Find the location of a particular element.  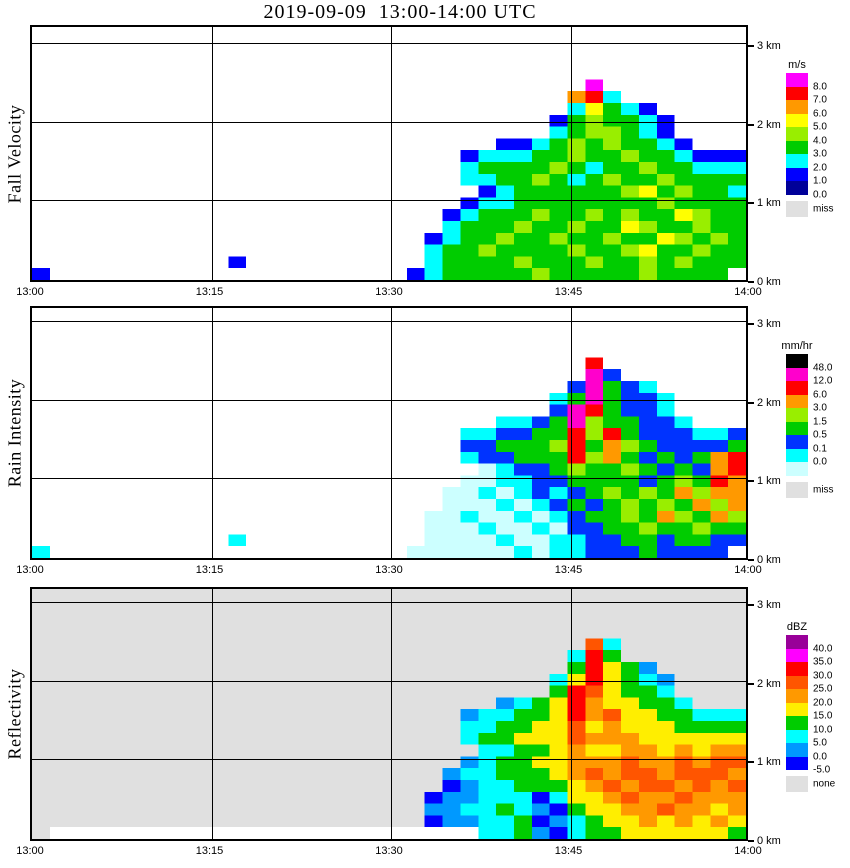

plot-title: 2019-09-09 13:00-14:00 UTC is located at coordinates (400, 12).